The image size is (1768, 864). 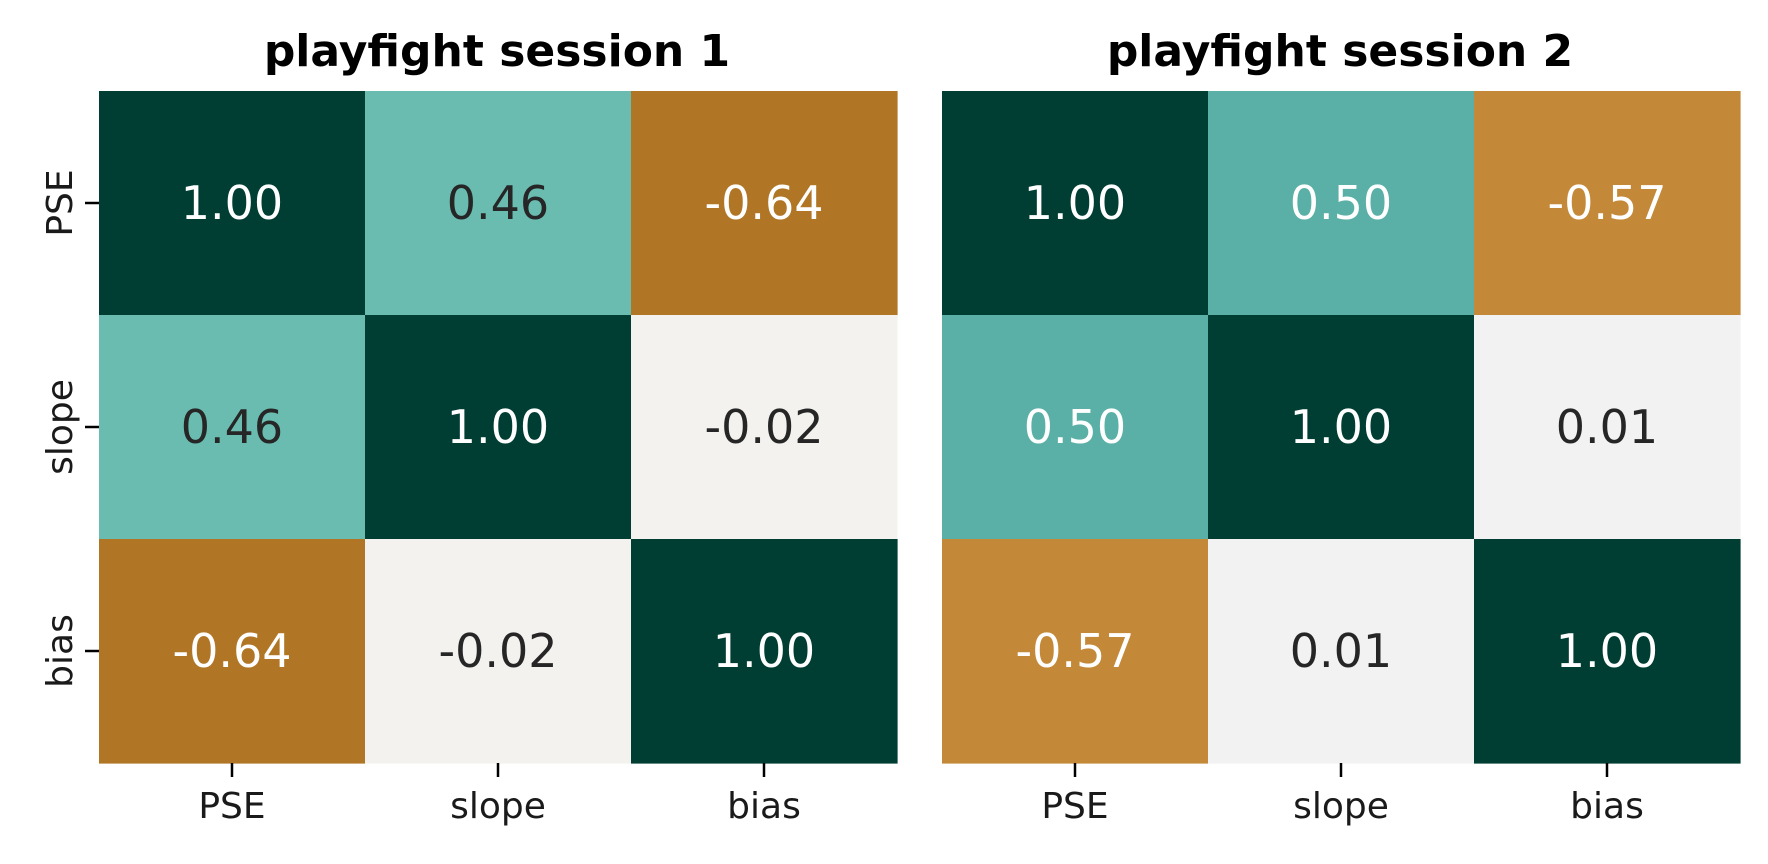 What do you see at coordinates (60, 427) in the screenshot?
I see `y-tick-label: slope` at bounding box center [60, 427].